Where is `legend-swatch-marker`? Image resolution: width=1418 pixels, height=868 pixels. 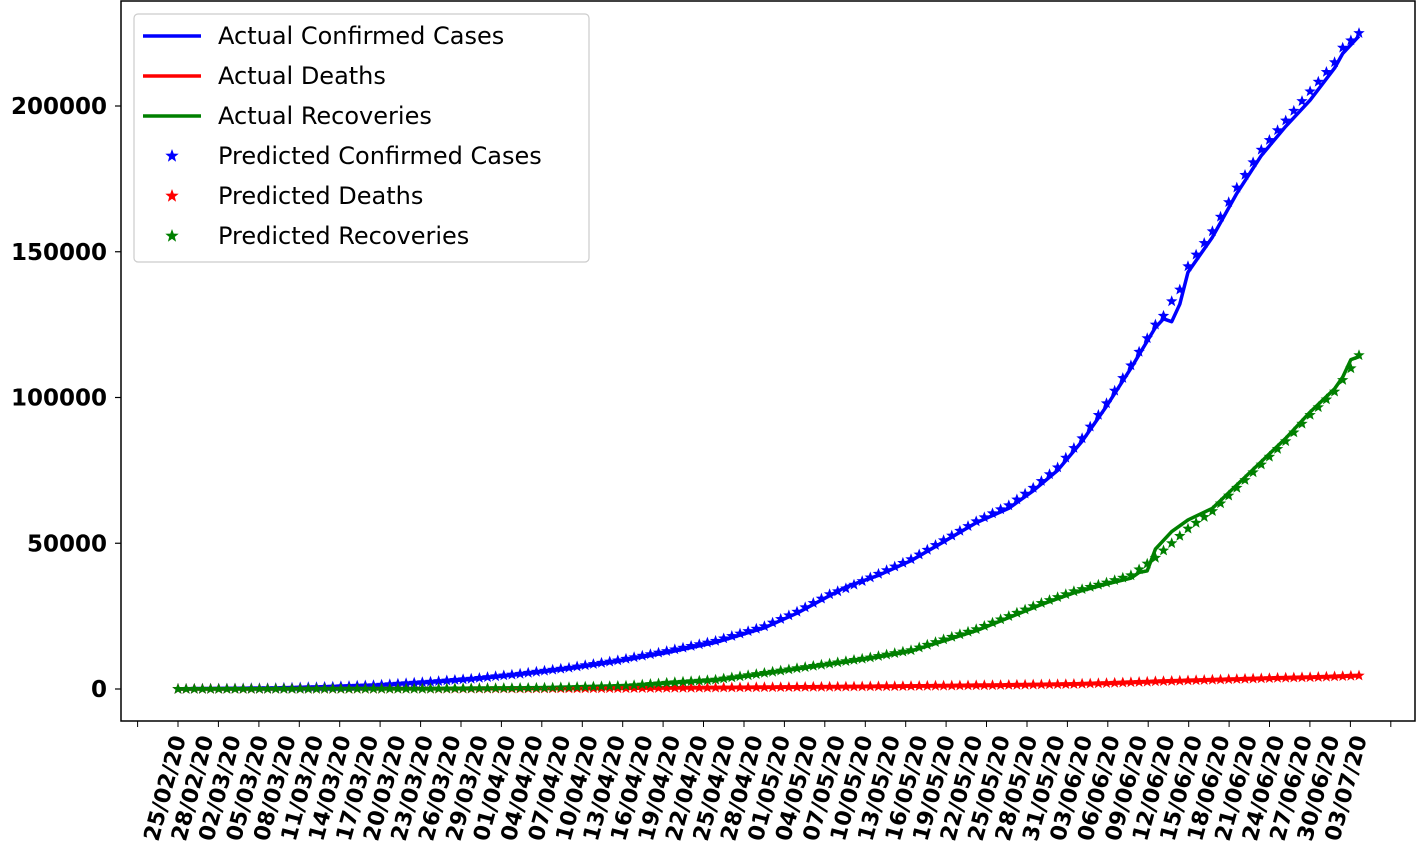 legend-swatch-marker is located at coordinates (172, 155).